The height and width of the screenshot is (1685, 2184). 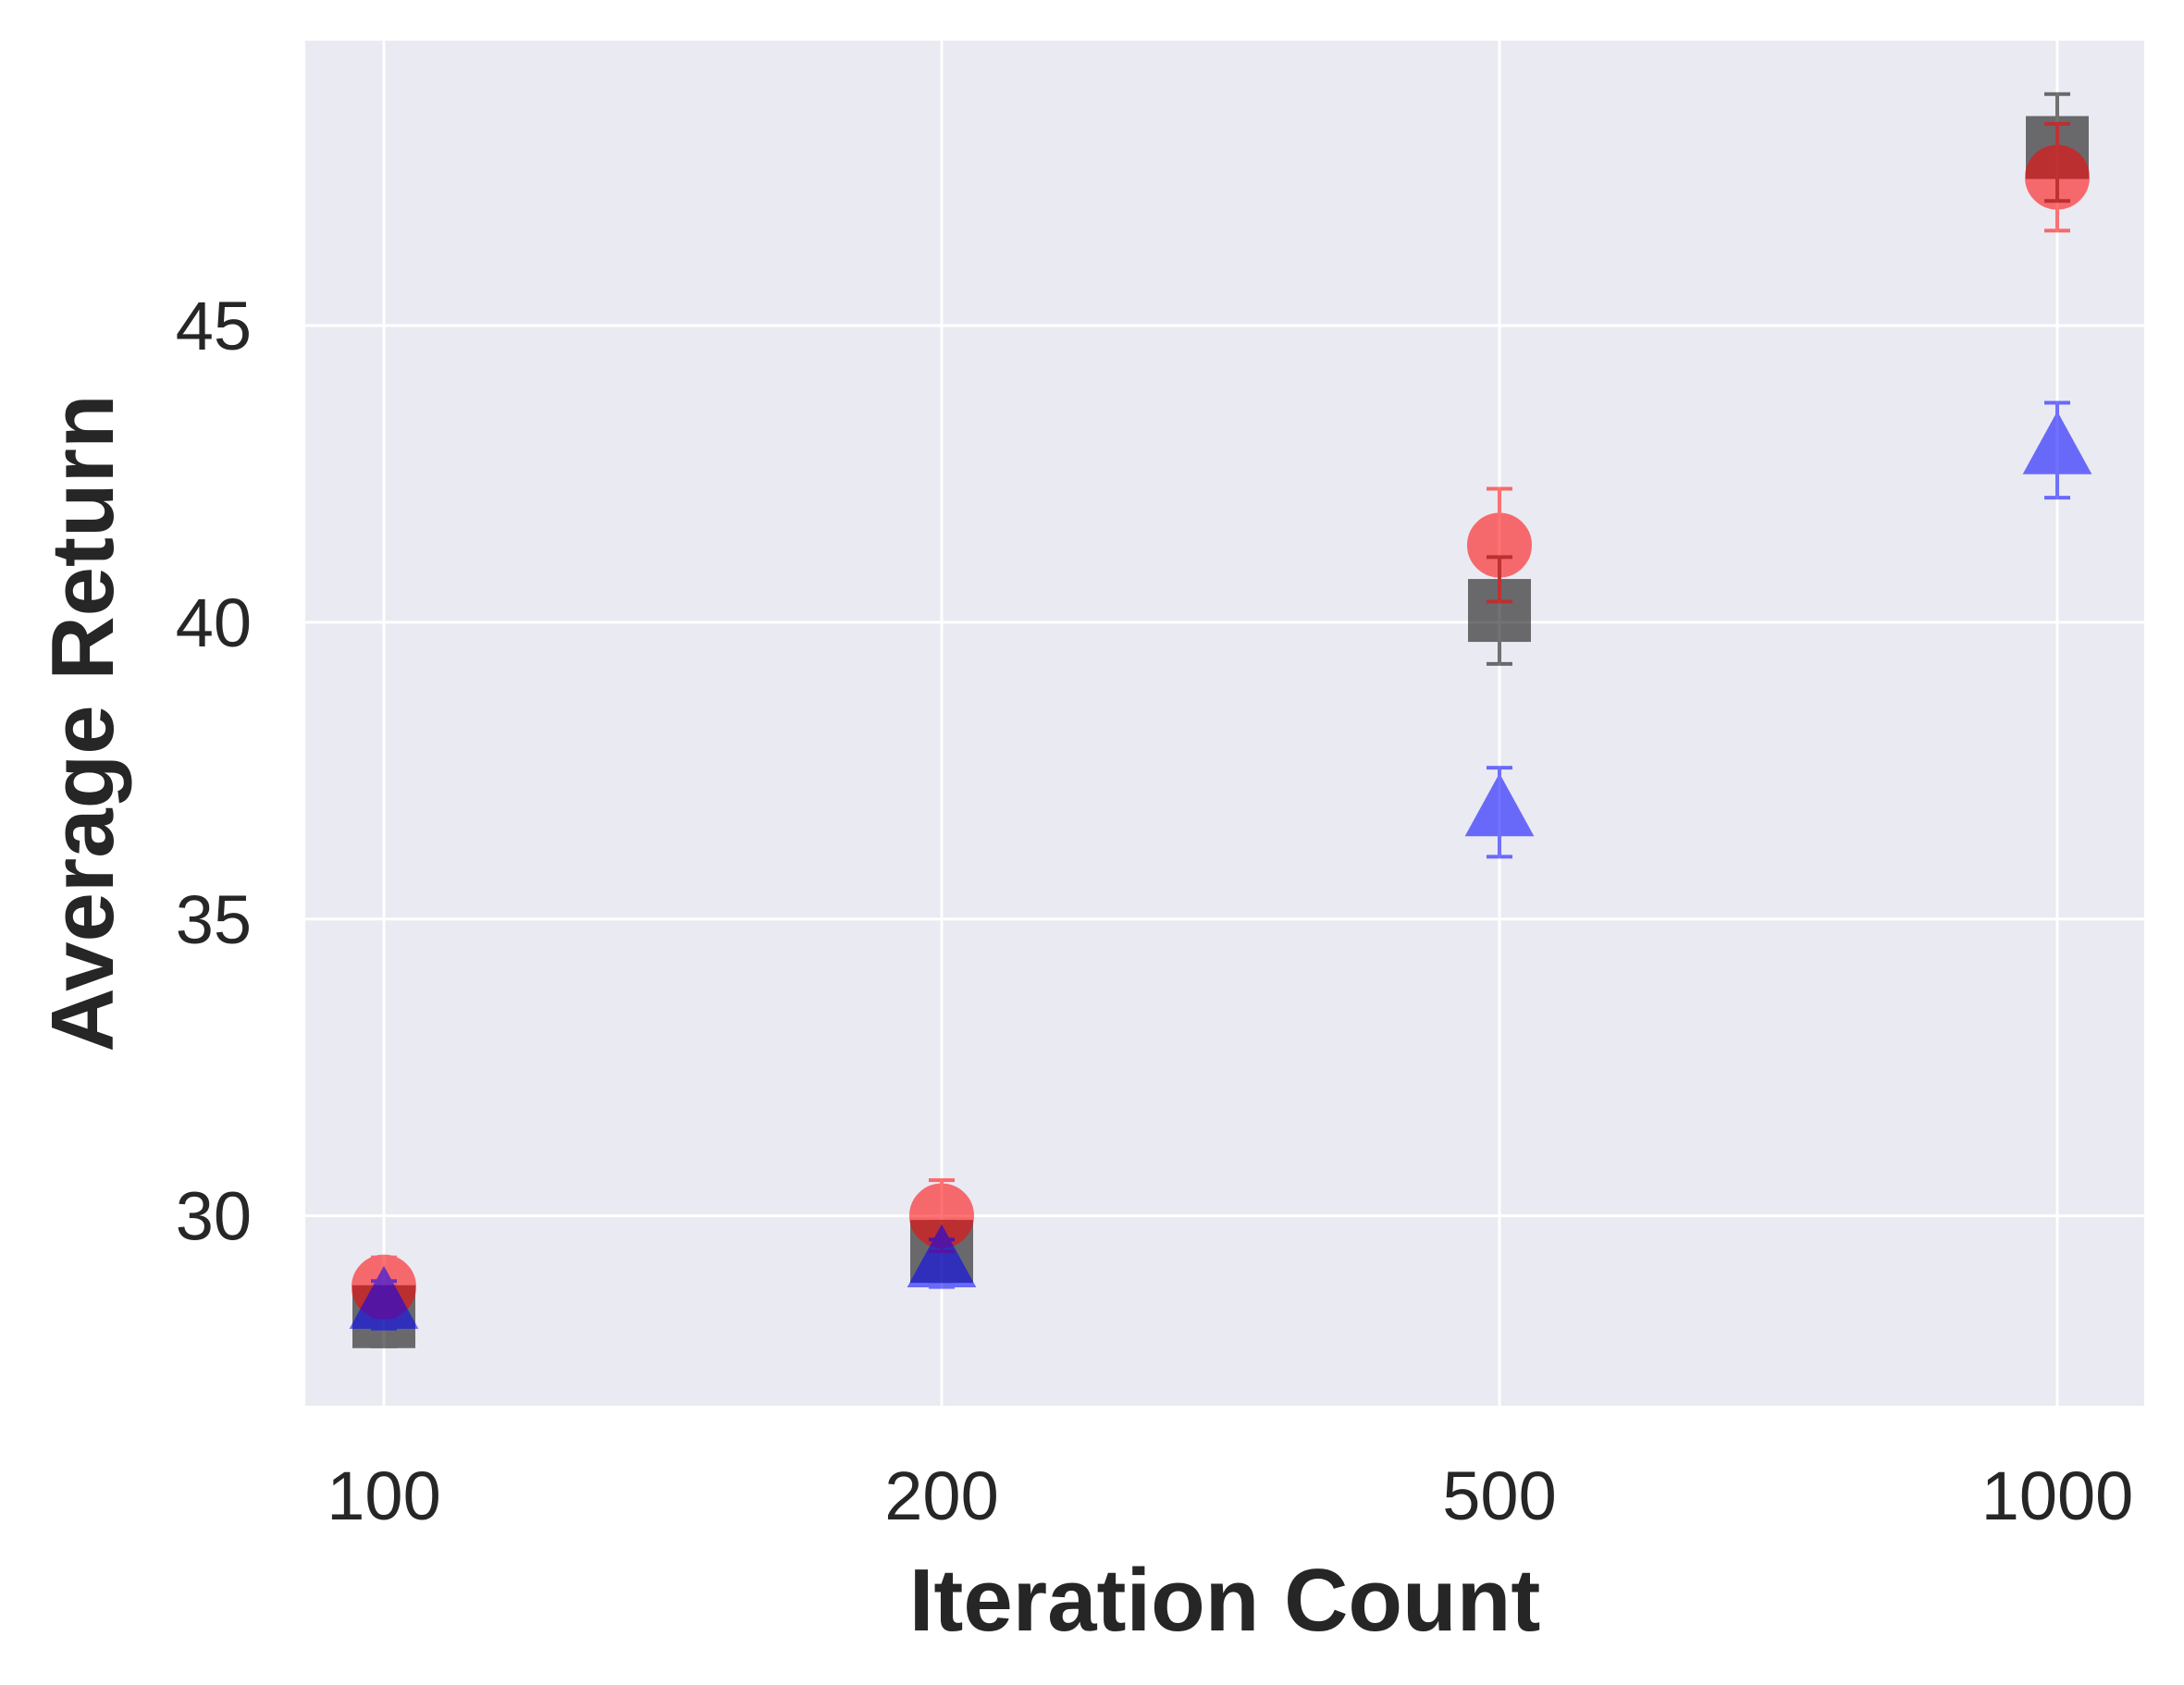 What do you see at coordinates (214, 326) in the screenshot?
I see `y-tick-label: 45` at bounding box center [214, 326].